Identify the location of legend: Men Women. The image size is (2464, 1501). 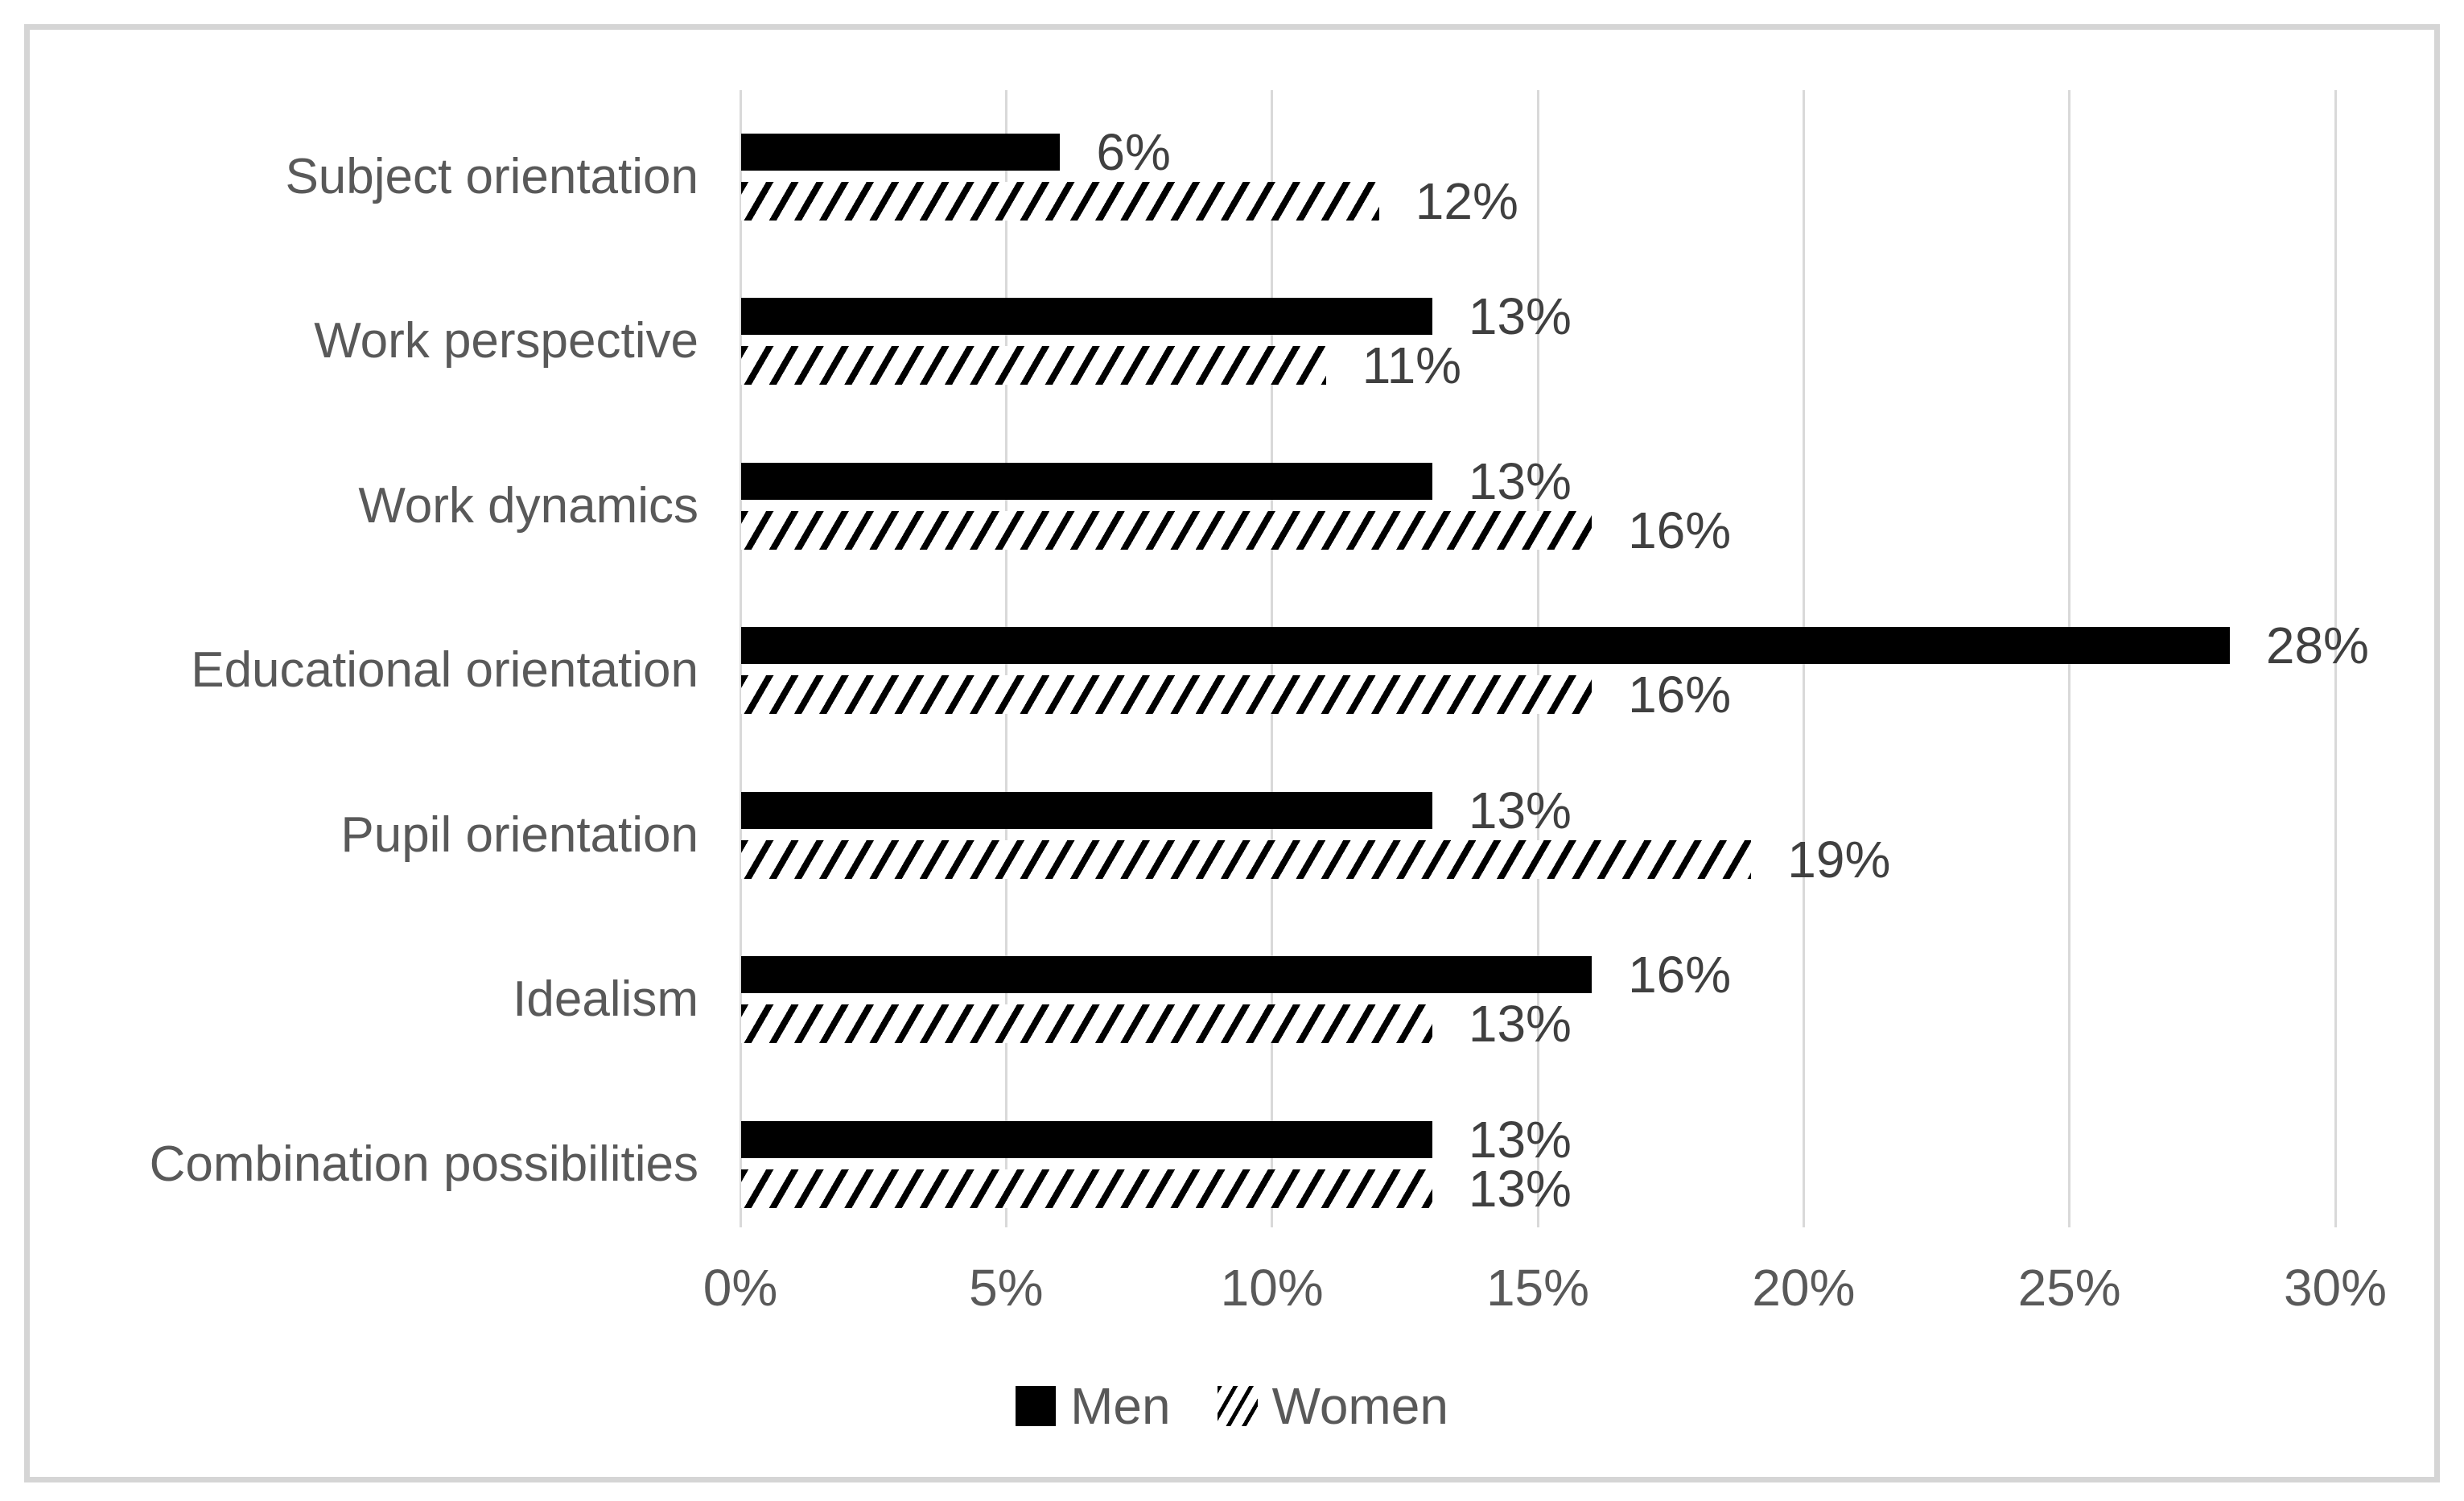
(1232, 1406).